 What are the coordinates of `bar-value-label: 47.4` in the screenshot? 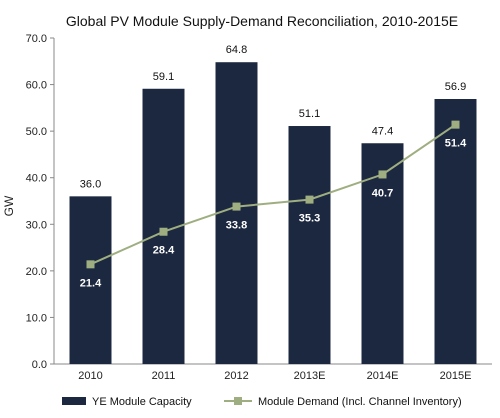 It's located at (382, 131).